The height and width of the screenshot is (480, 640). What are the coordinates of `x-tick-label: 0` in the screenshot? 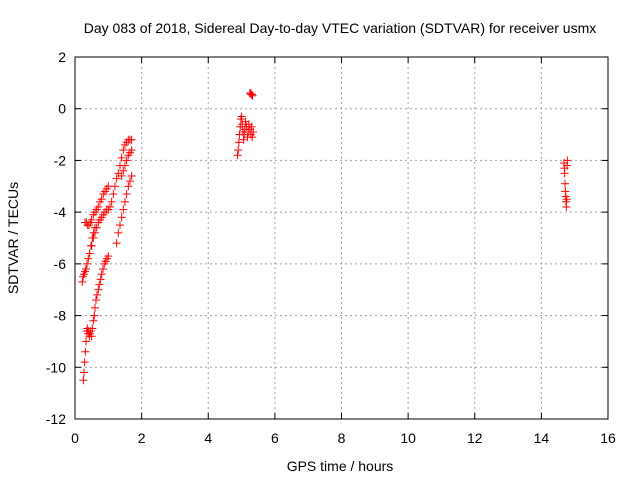 It's located at (75, 438).